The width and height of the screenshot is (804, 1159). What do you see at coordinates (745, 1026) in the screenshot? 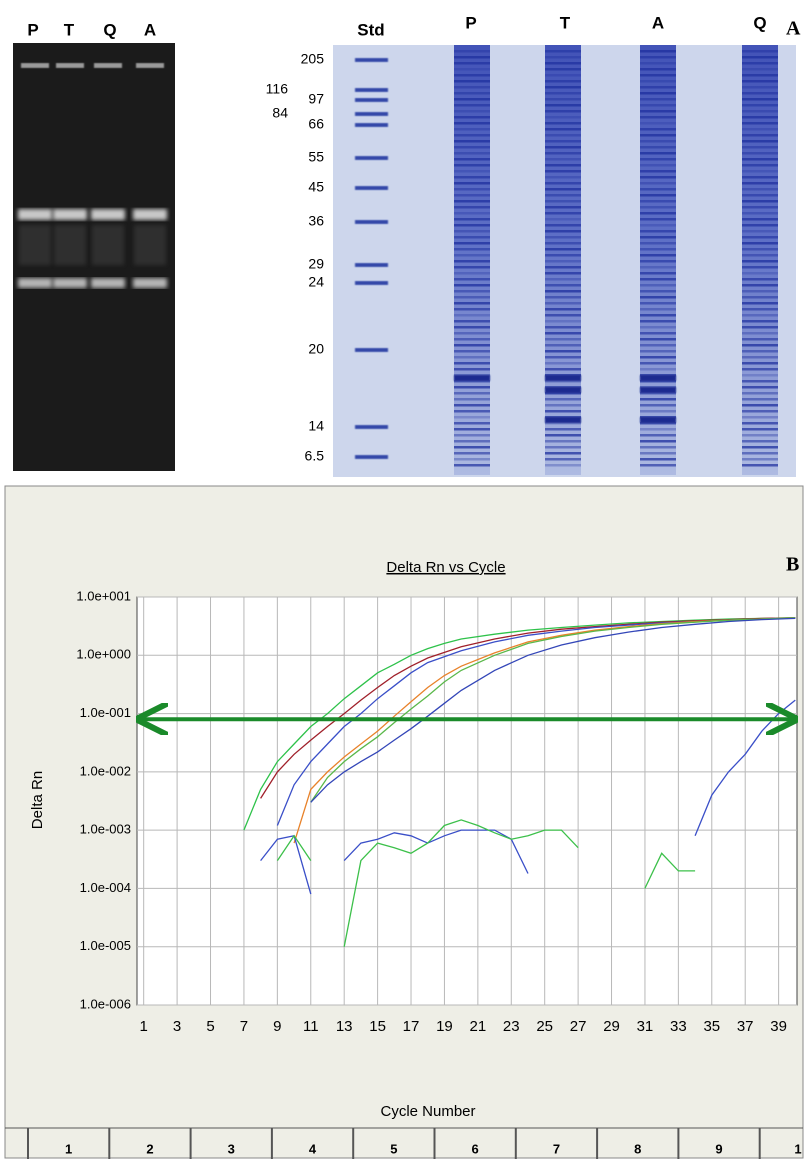
I see `x-tick-label: 37` at bounding box center [745, 1026].